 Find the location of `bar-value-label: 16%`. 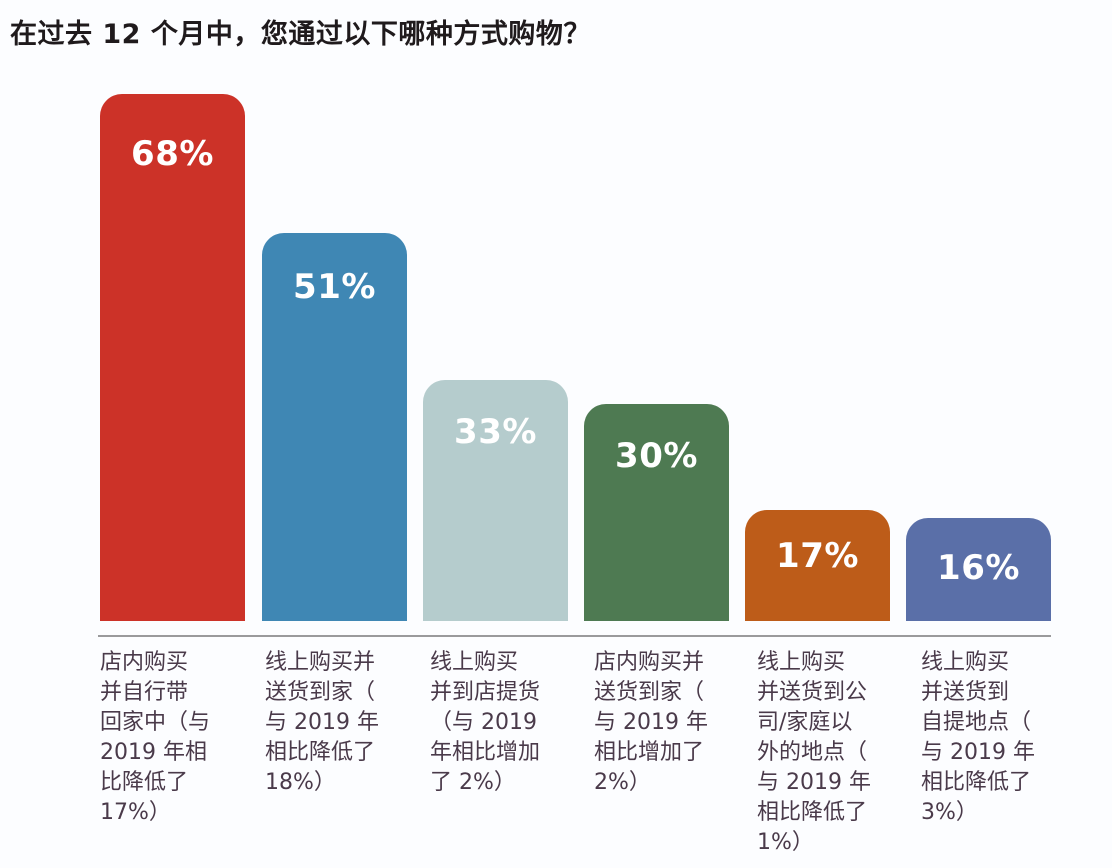

bar-value-label: 16% is located at coordinates (978, 568).